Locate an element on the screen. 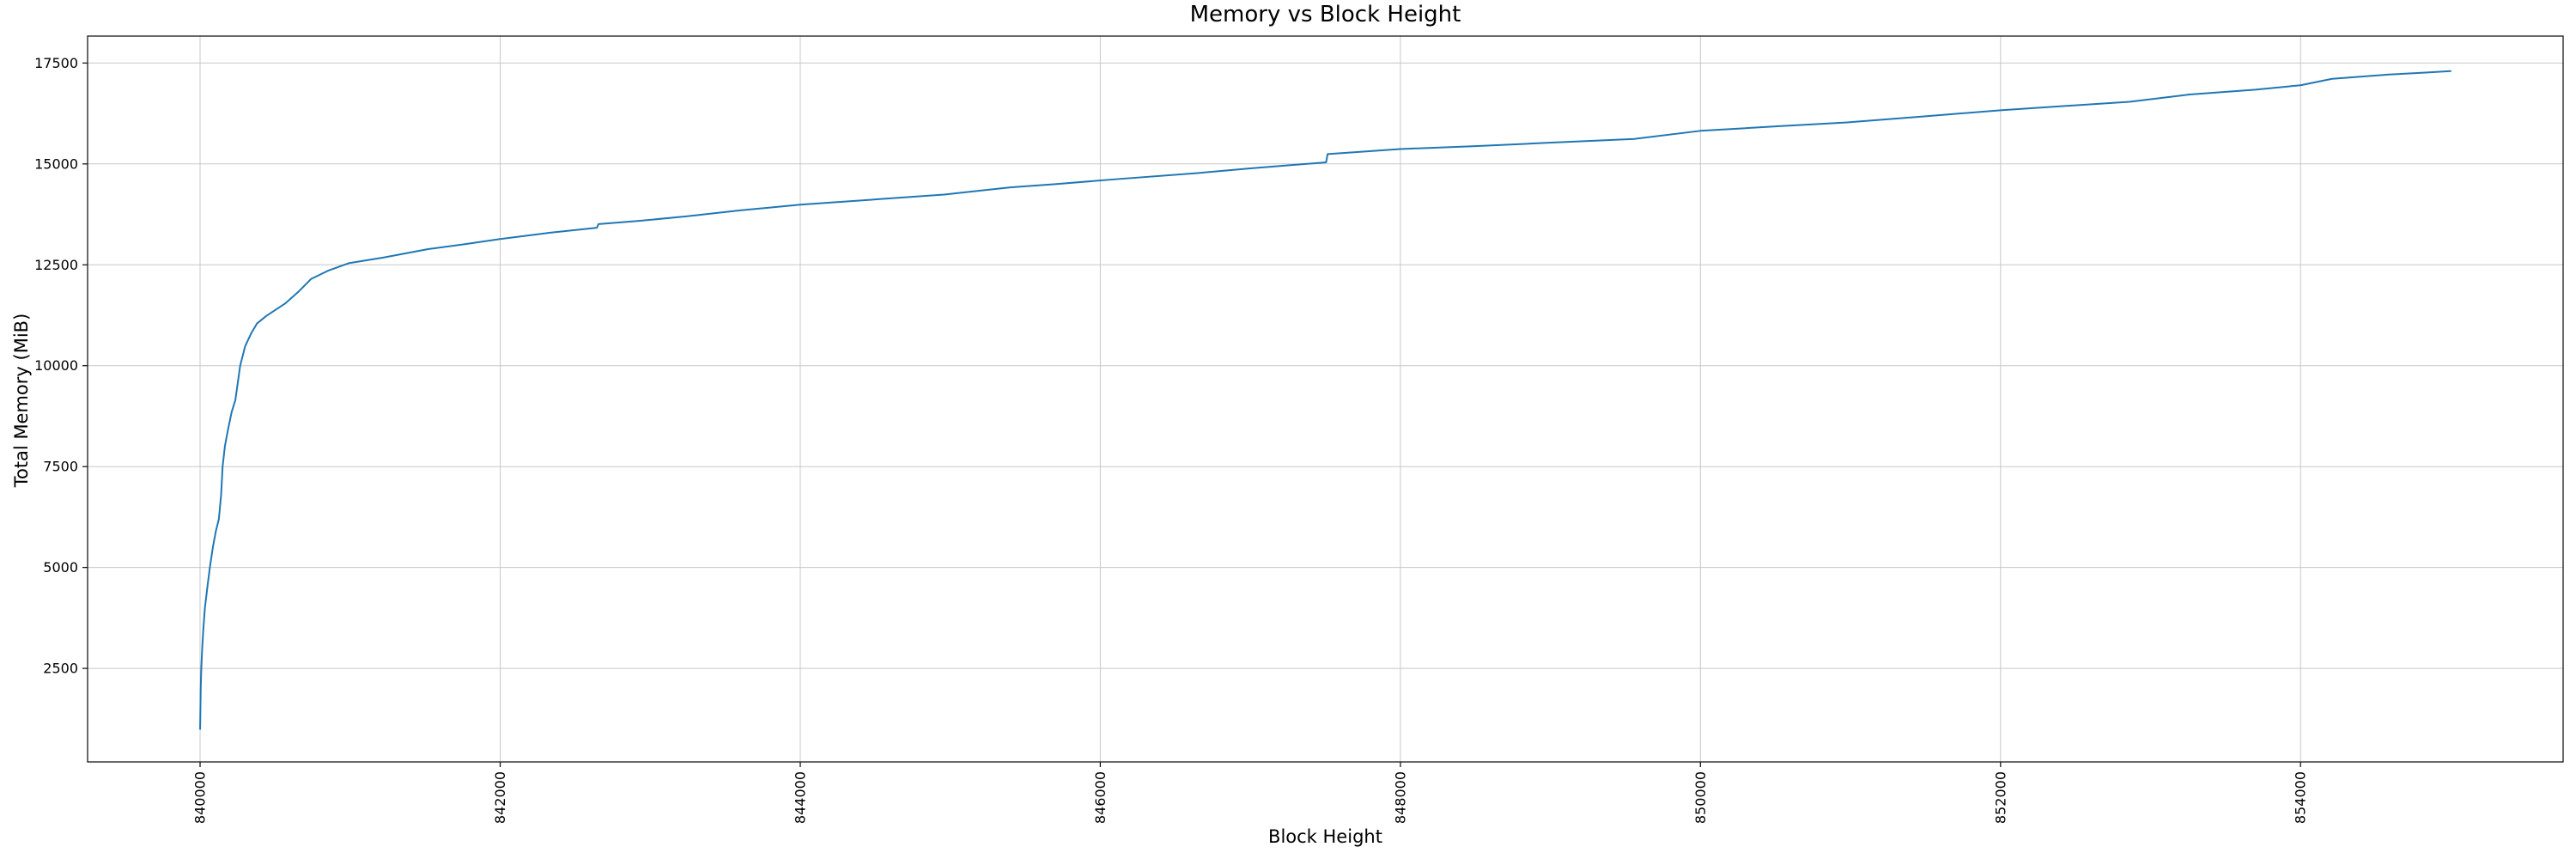 The width and height of the screenshot is (2576, 859). x-tick-label: 840000 is located at coordinates (201, 798).